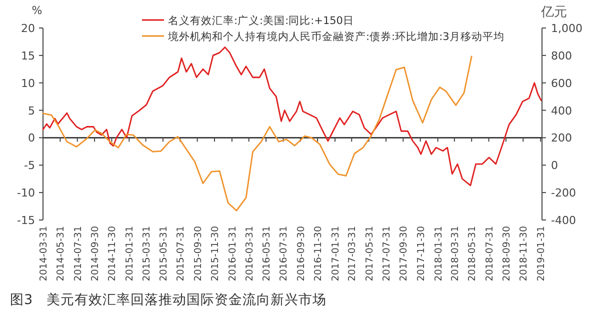  I want to click on x-tick-label: 2018-01-31, so click(438, 254).